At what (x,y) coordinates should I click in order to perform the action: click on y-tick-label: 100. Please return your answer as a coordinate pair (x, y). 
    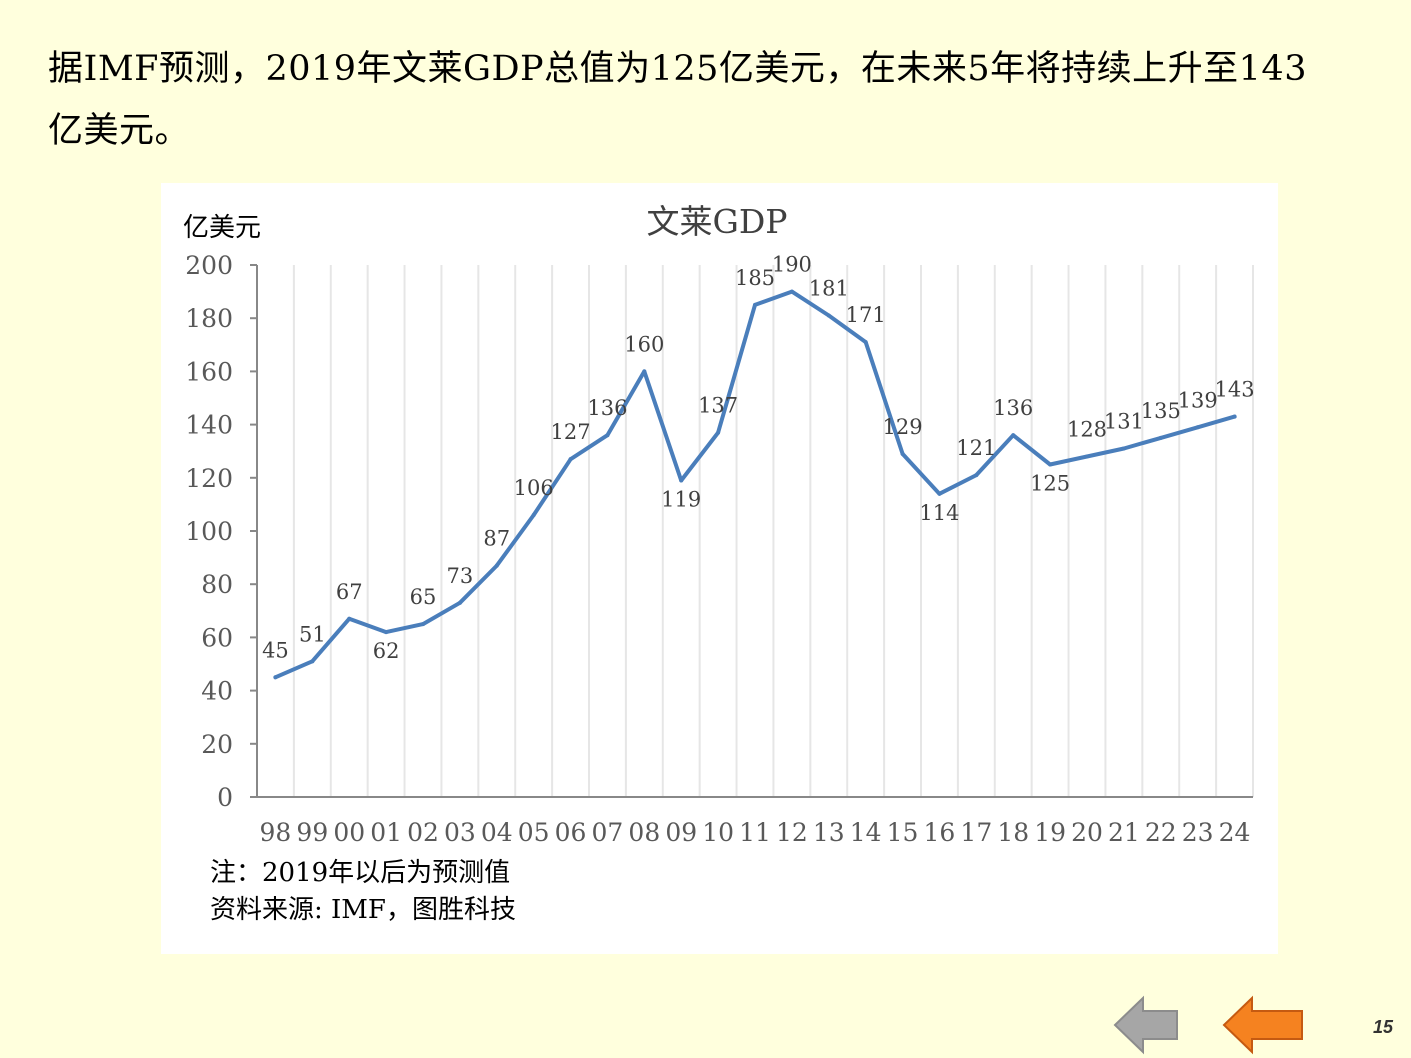
    Looking at the image, I should click on (209, 531).